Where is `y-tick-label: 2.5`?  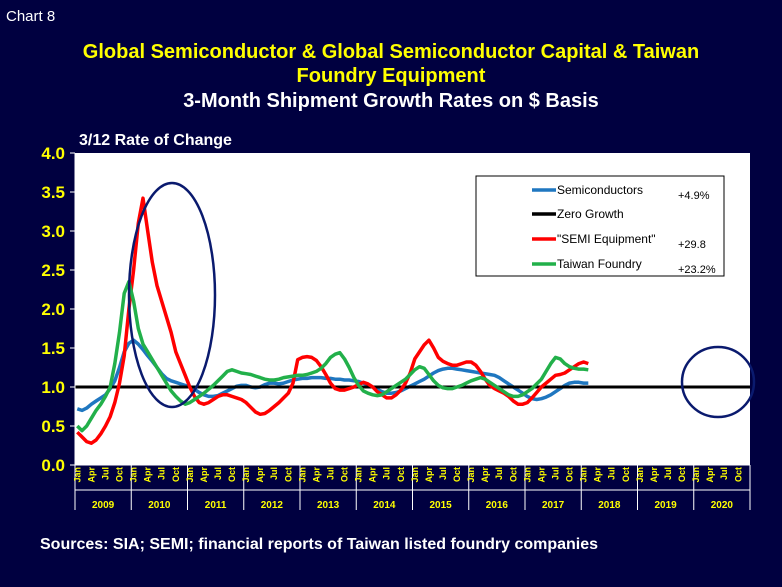
y-tick-label: 2.5 is located at coordinates (53, 270).